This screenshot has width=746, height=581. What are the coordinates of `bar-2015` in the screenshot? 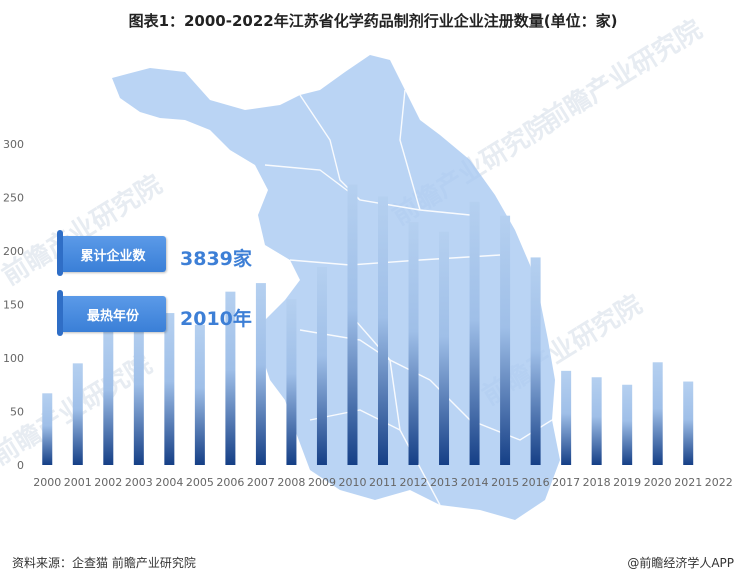 It's located at (505, 340).